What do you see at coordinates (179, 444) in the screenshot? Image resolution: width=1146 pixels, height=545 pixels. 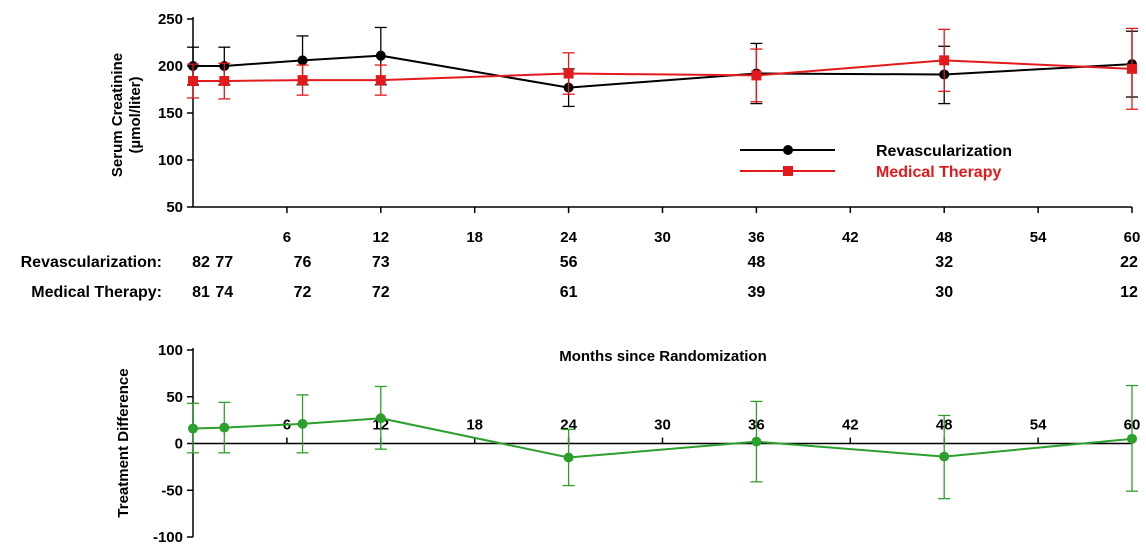 I see `y-tick-label-bottom: 0` at bounding box center [179, 444].